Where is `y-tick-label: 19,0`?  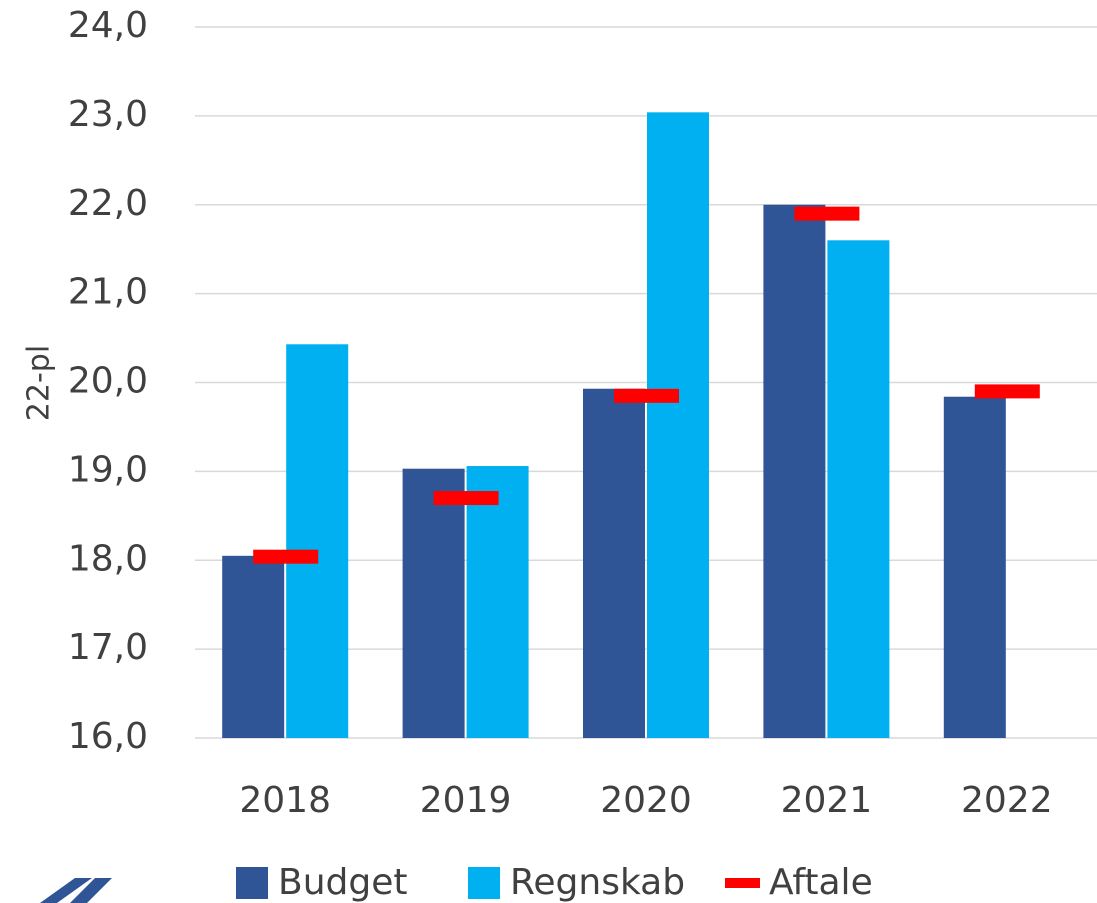
y-tick-label: 19,0 is located at coordinates (108, 469).